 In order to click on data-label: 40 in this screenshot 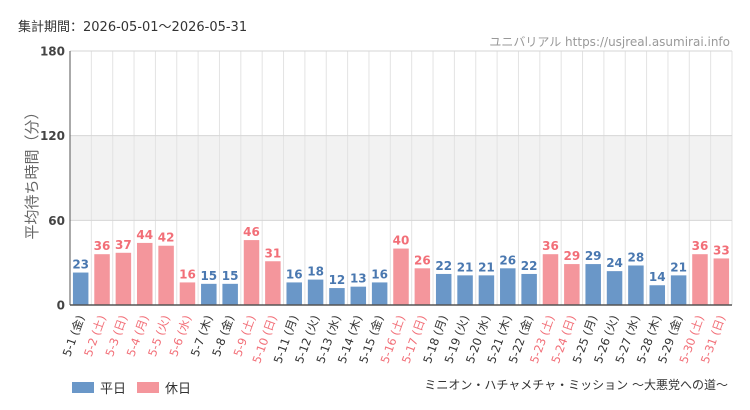, I will do `click(401, 241)`.